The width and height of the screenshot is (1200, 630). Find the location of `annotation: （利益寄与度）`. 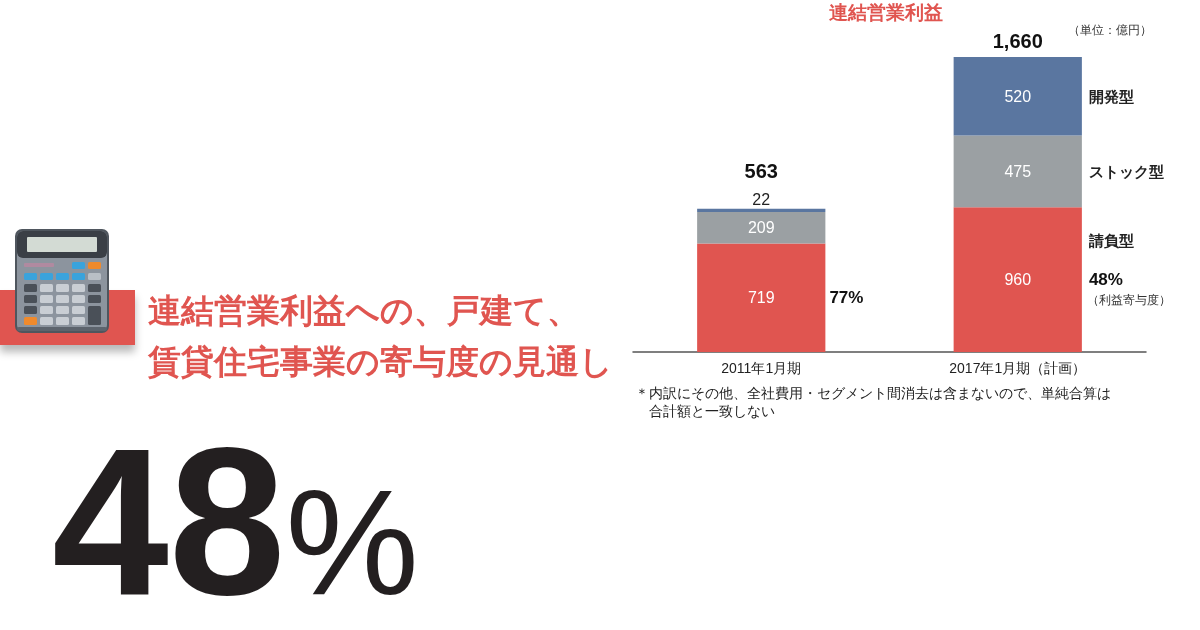

annotation: （利益寄与度） is located at coordinates (1128, 299).